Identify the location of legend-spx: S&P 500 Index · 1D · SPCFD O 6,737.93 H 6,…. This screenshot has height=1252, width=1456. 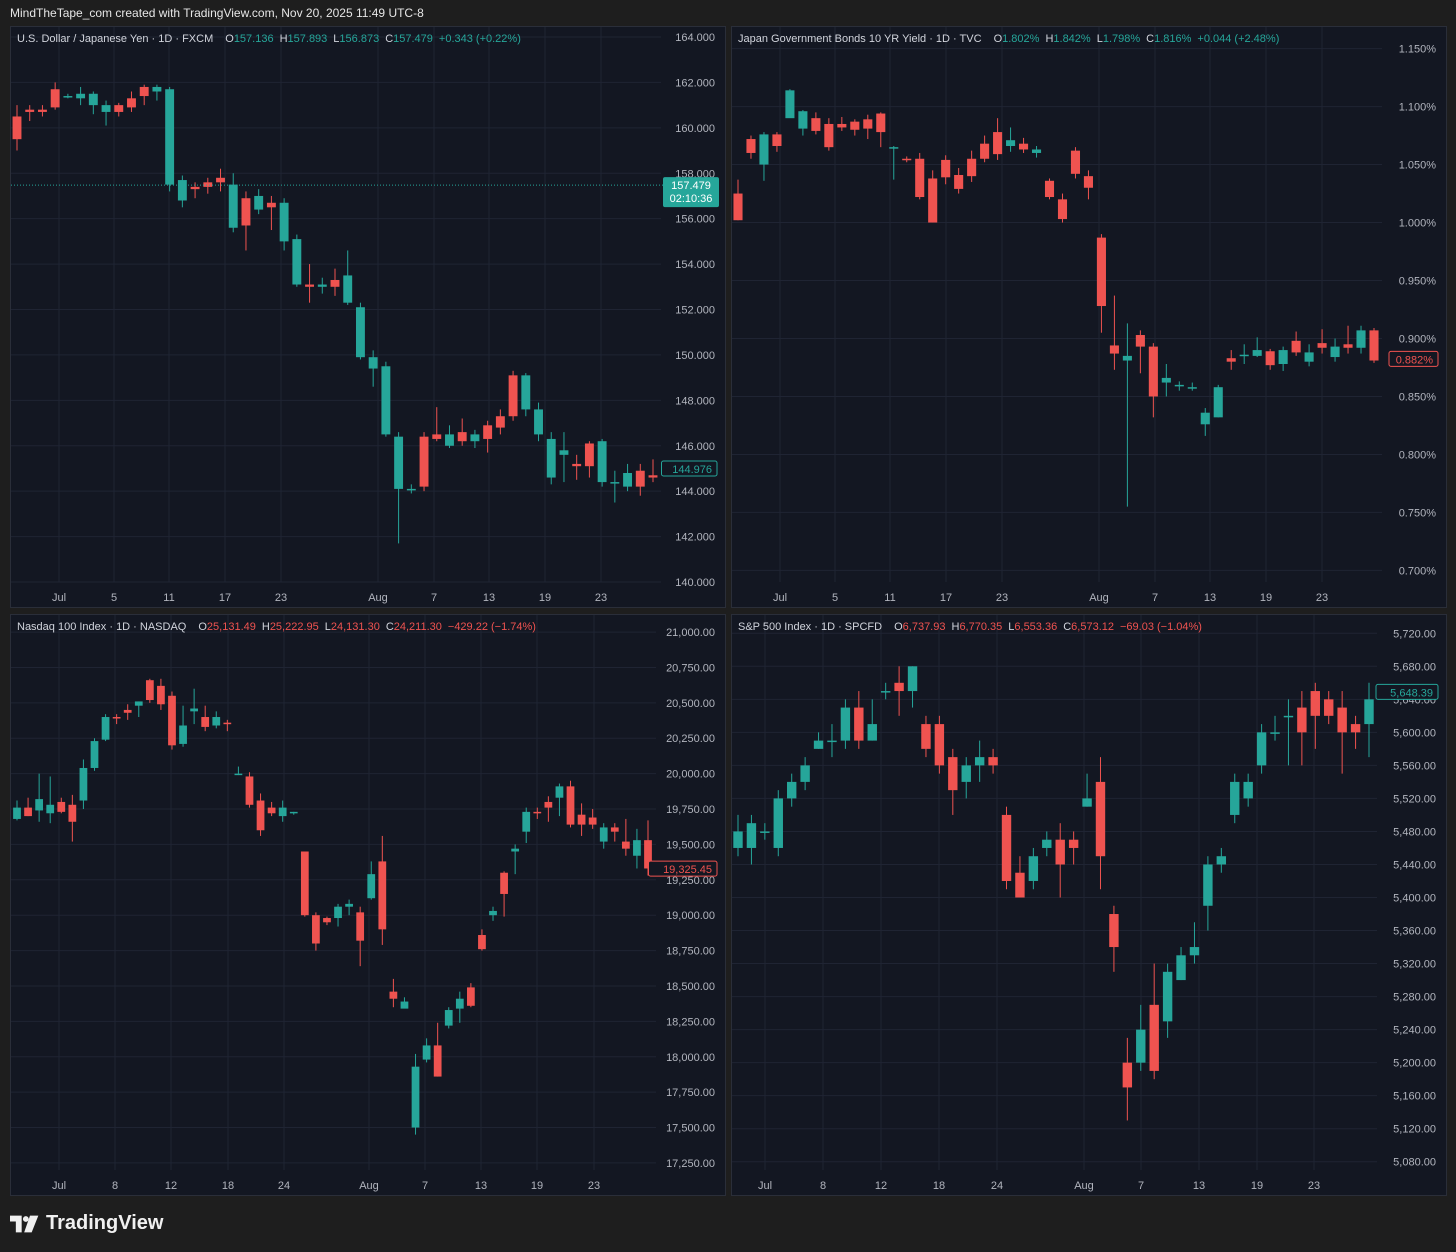
(970, 627).